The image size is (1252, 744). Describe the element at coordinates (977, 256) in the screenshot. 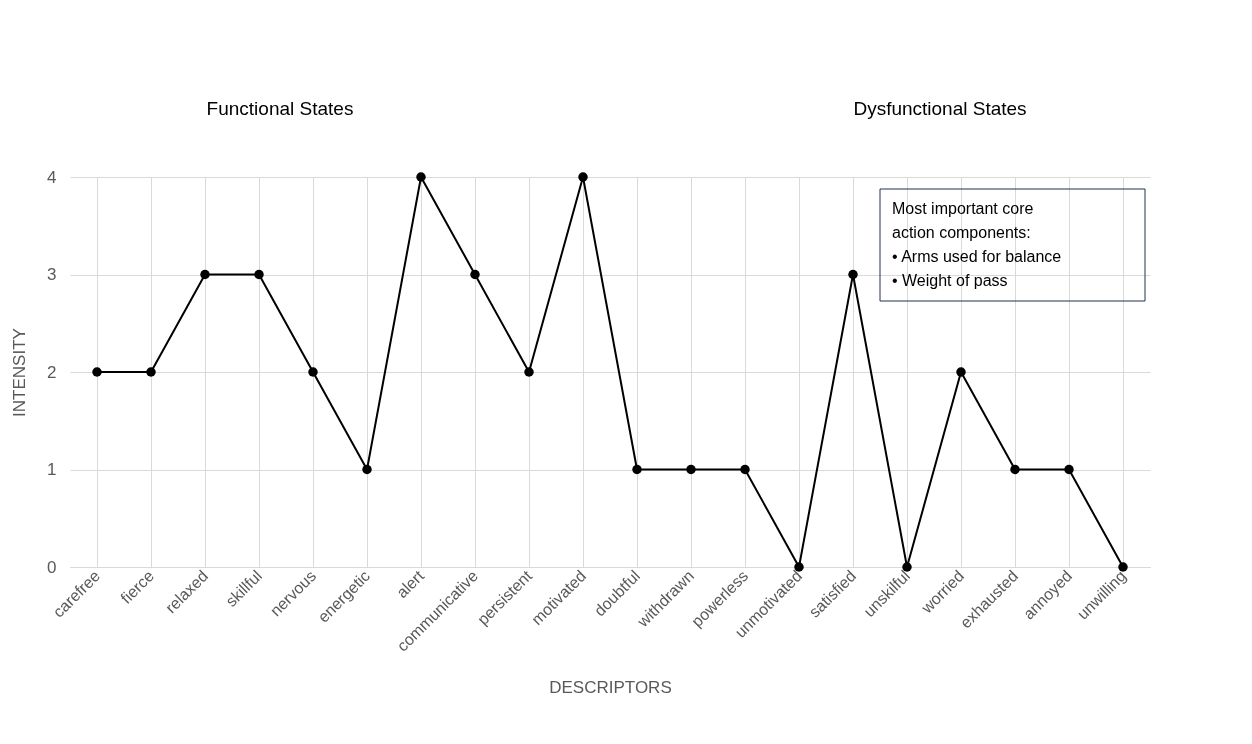

I see `annotation: • Arms used for balance` at that location.